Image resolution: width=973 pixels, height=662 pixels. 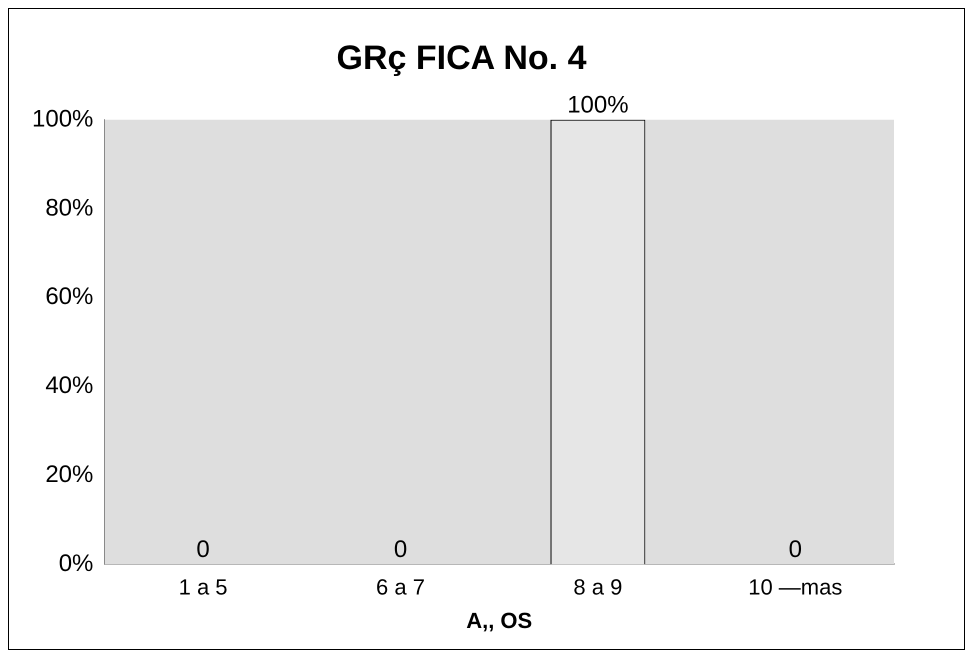 I want to click on y-tick-label: 0%, so click(x=76, y=563).